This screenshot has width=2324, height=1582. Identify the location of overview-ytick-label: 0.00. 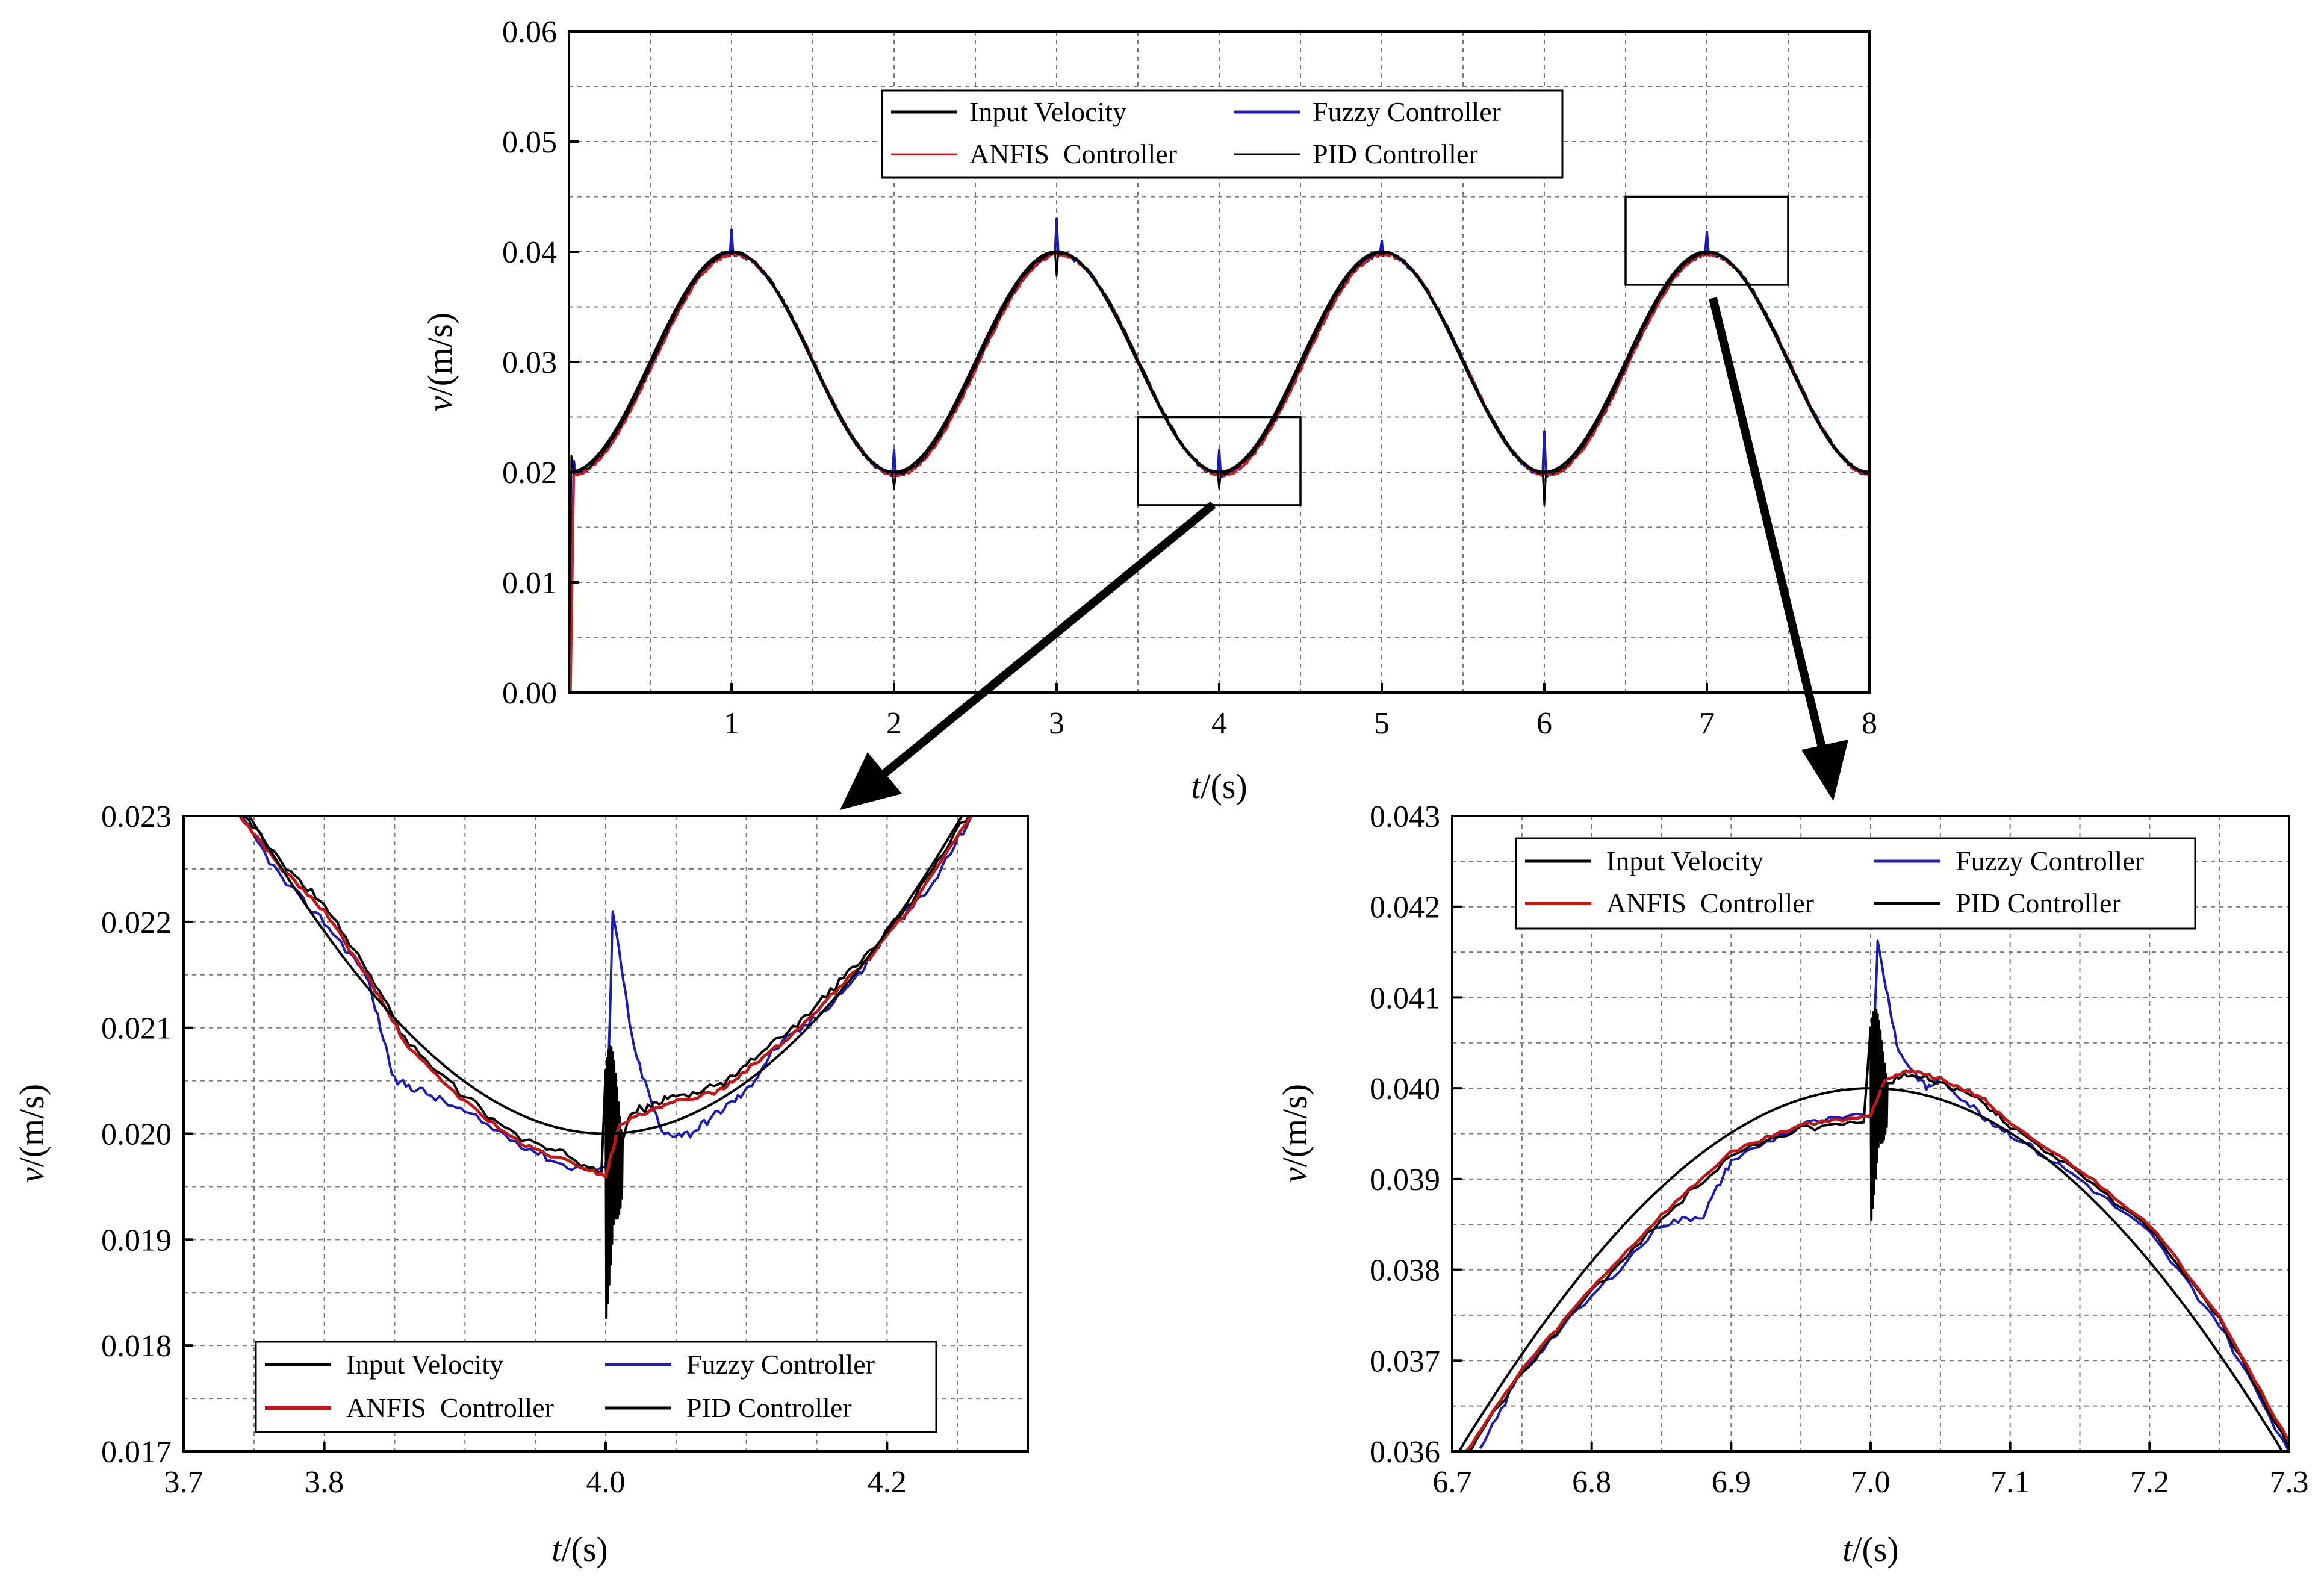
(529, 693).